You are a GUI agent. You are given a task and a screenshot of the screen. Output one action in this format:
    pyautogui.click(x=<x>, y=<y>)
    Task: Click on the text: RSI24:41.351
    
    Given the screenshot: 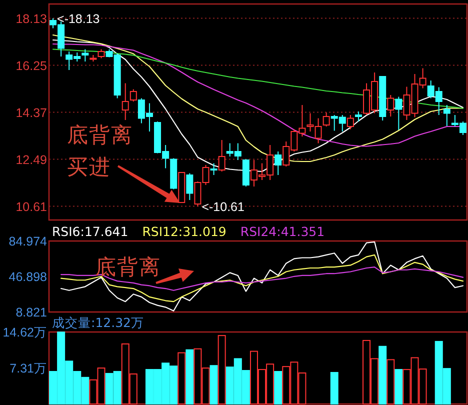 What is the action you would take?
    pyautogui.click(x=282, y=231)
    